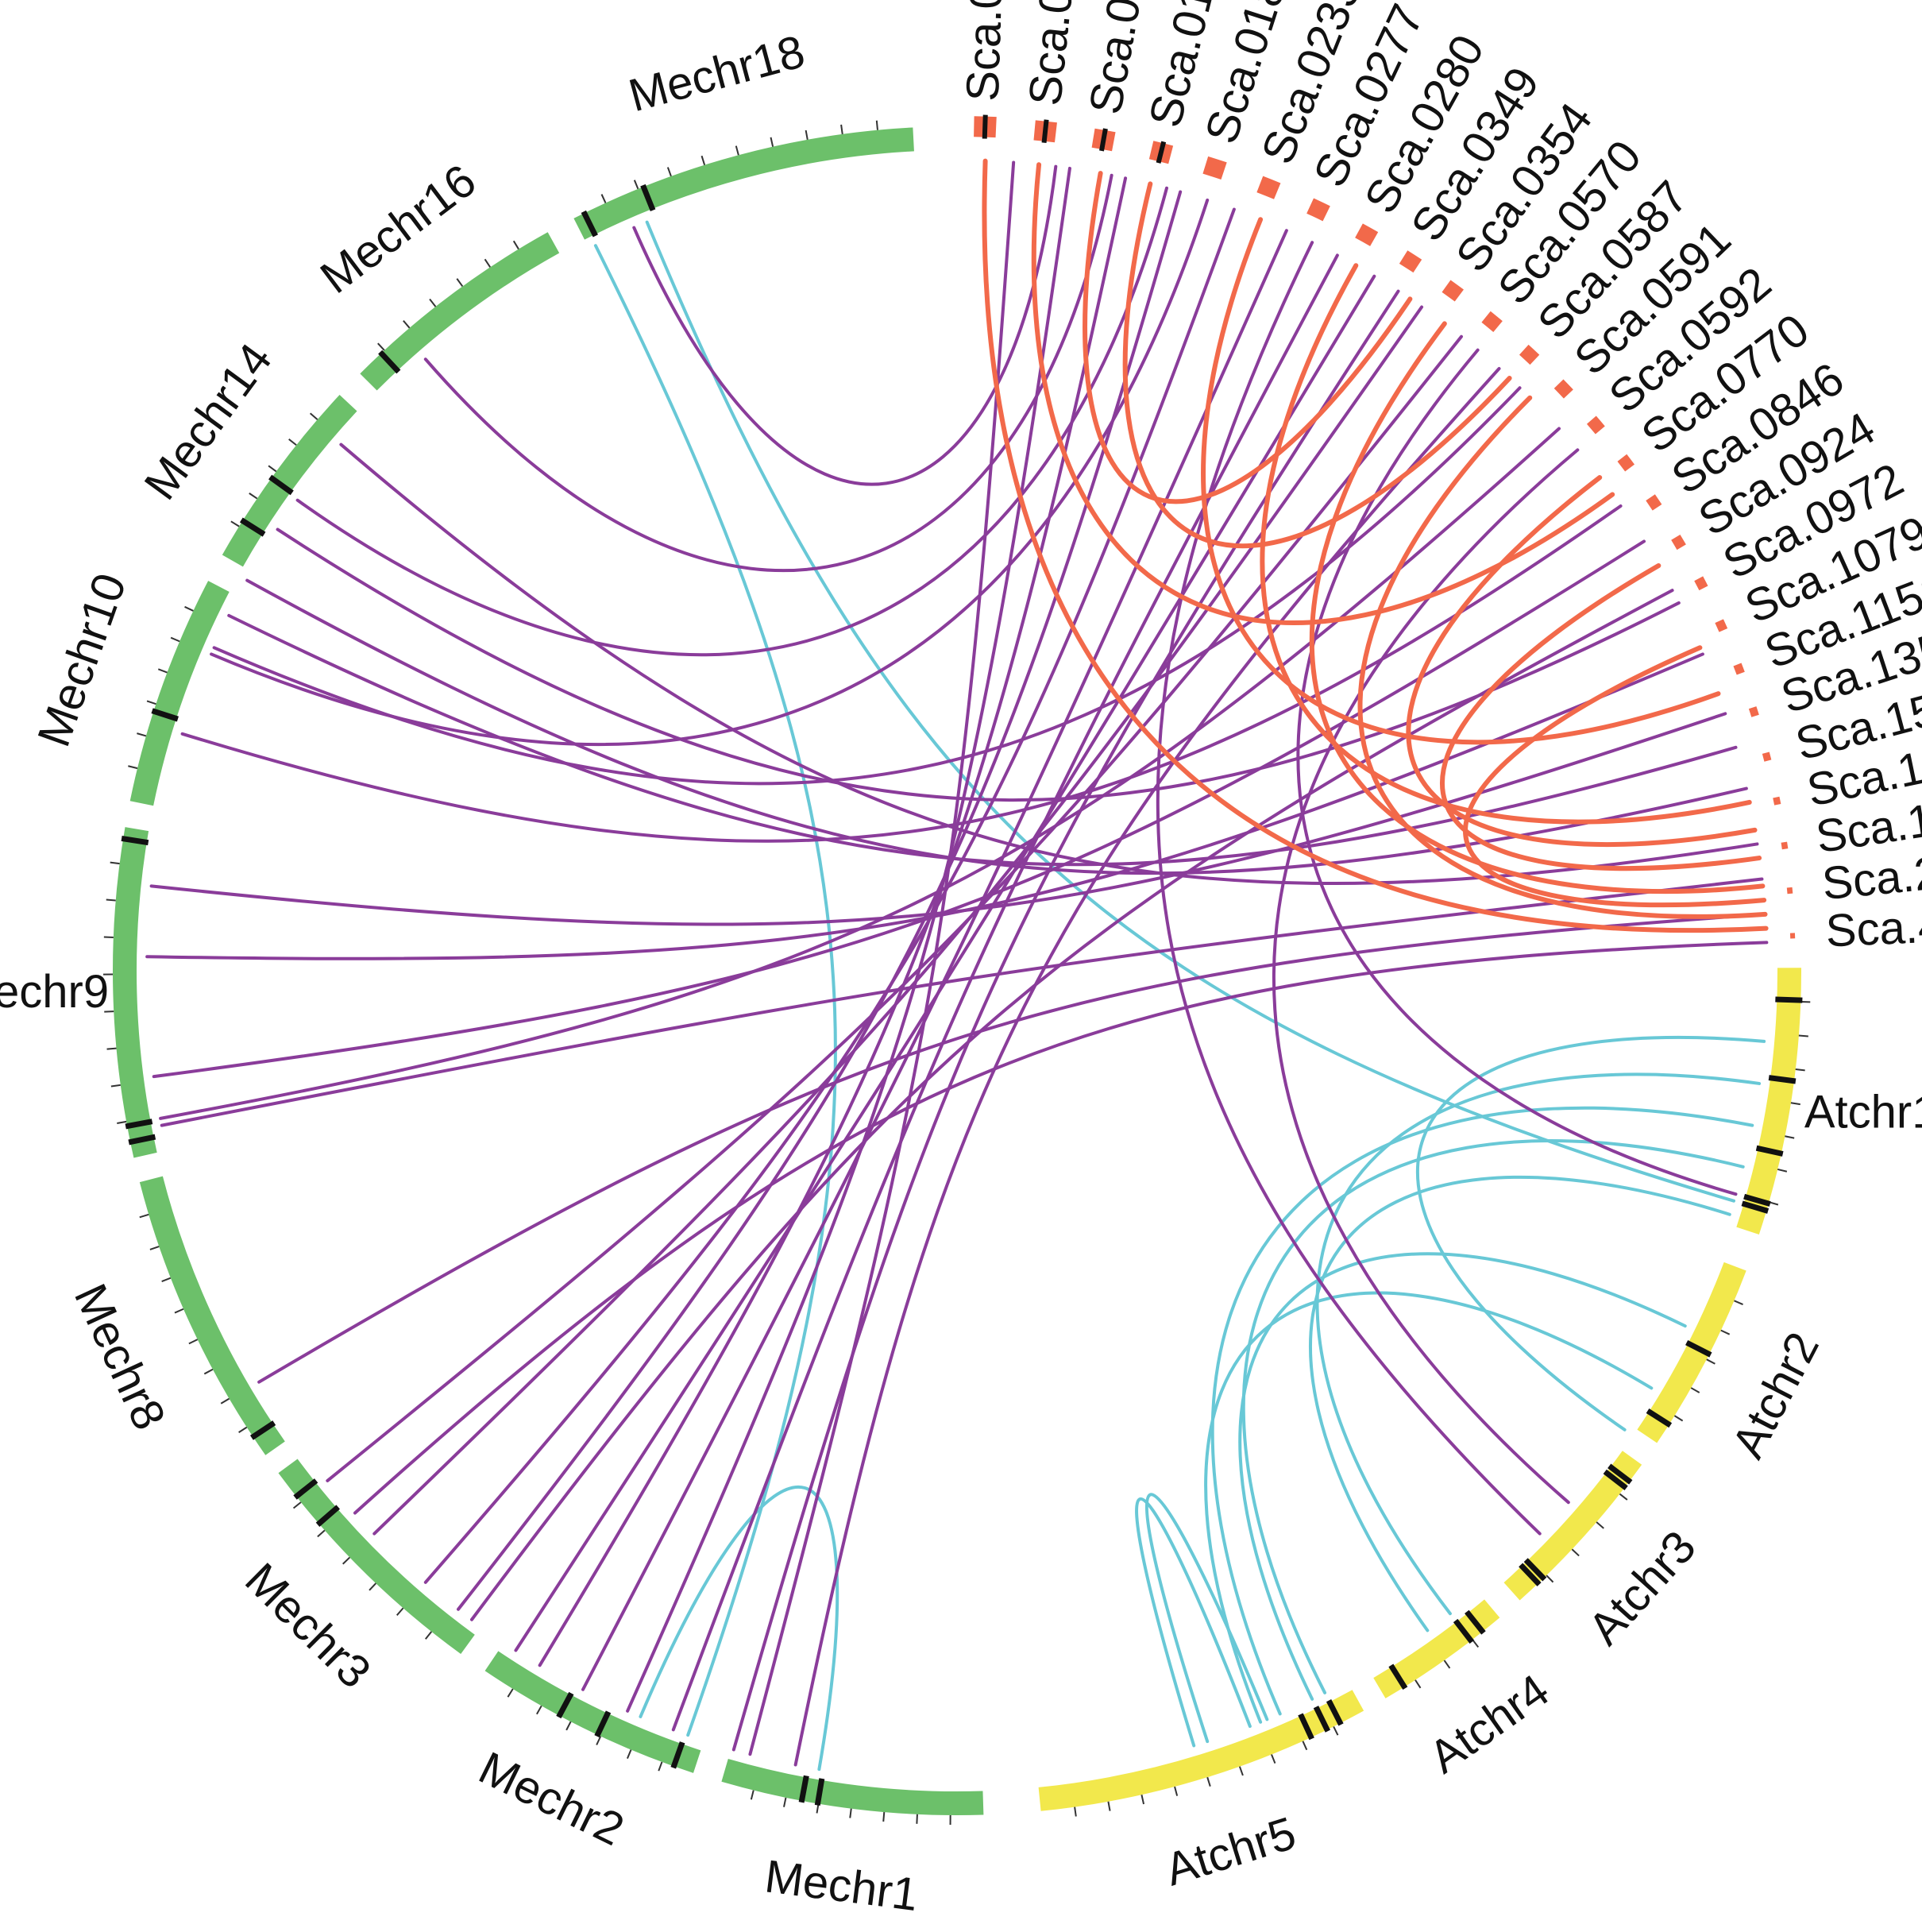 This screenshot has width=1922, height=1932. What do you see at coordinates (1489, 1723) in the screenshot?
I see `label-atchr4: Atchr4` at bounding box center [1489, 1723].